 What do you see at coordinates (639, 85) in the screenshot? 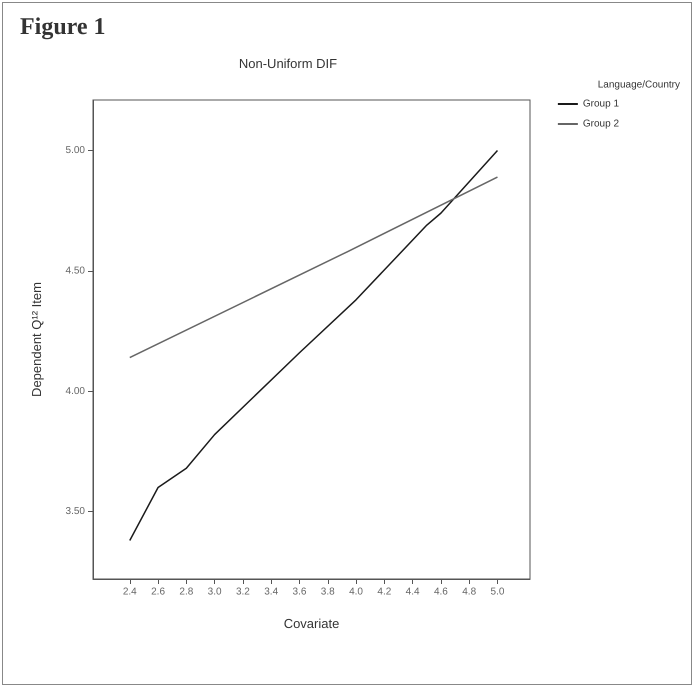
I see `legend-title: Language/Country` at bounding box center [639, 85].